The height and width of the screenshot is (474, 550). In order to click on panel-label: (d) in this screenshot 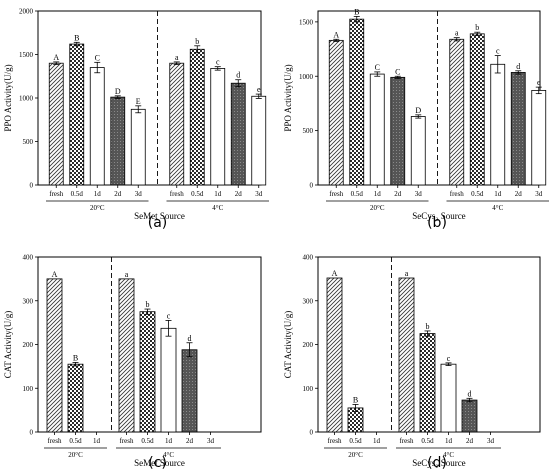, I will do `click(437, 463)`.